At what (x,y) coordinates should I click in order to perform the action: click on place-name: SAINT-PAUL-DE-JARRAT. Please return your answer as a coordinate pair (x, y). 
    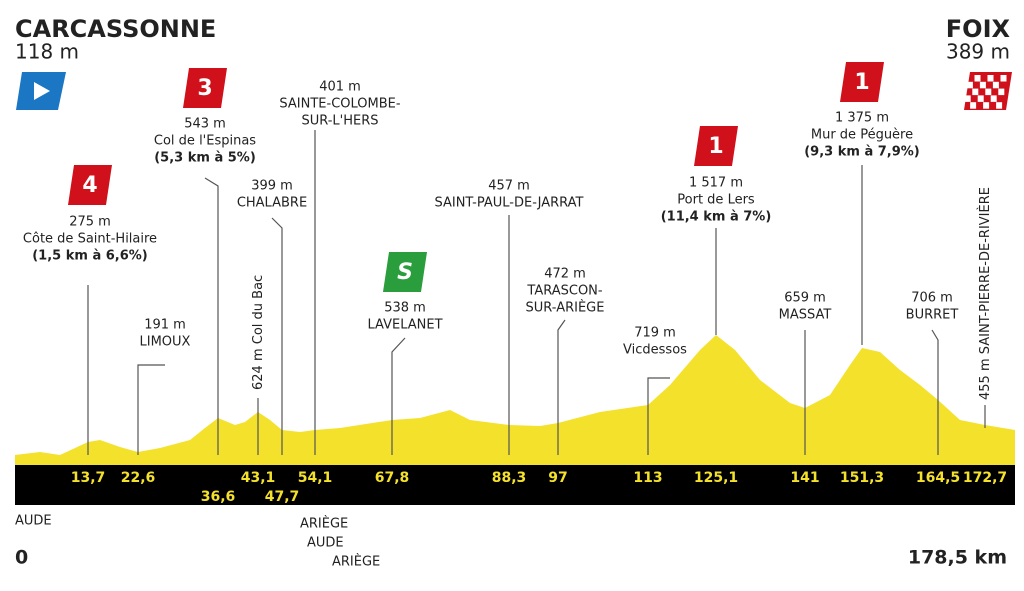
    Looking at the image, I should click on (508, 203).